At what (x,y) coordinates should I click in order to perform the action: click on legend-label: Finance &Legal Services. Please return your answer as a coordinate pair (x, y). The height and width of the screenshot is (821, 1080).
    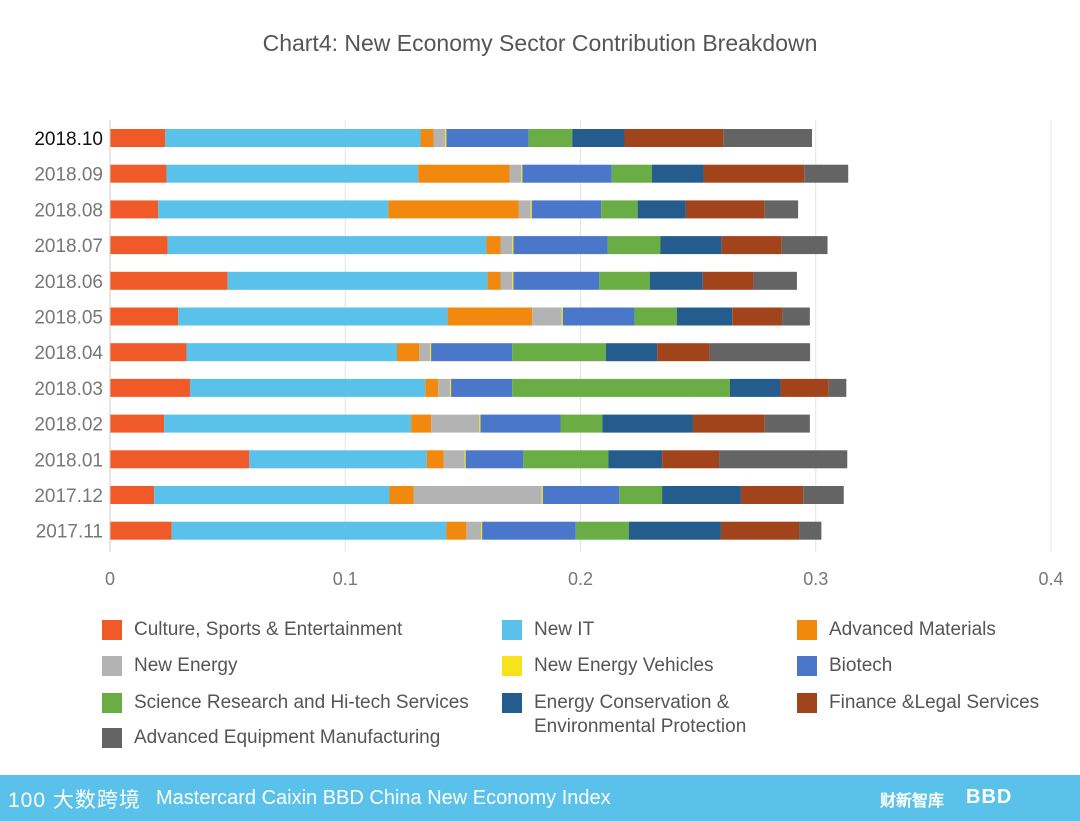
    Looking at the image, I should click on (934, 702).